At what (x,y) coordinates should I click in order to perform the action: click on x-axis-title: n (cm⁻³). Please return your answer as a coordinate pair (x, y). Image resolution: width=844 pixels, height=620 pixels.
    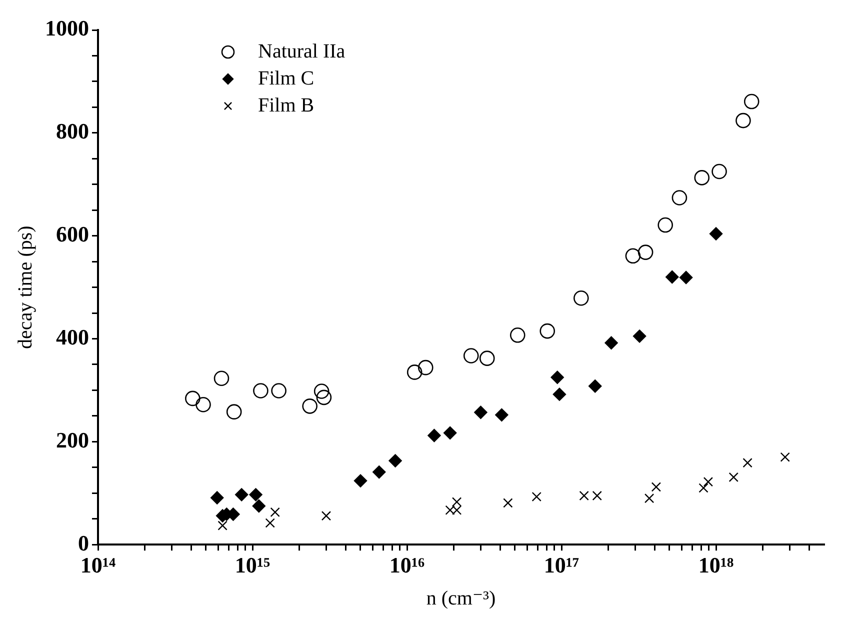
    Looking at the image, I should click on (461, 598).